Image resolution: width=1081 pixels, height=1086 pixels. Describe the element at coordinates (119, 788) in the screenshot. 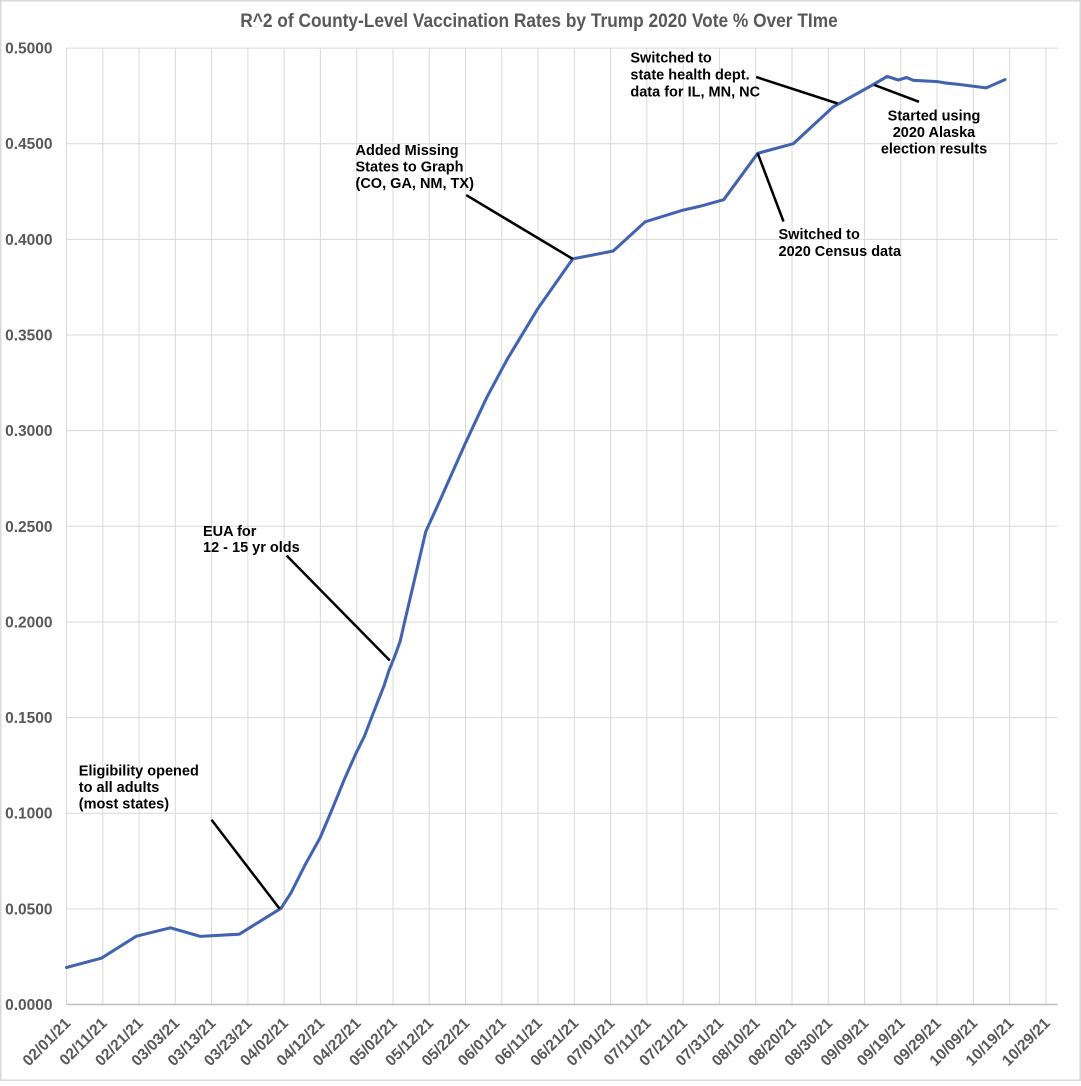

I see `svg-text: to all adults` at that location.